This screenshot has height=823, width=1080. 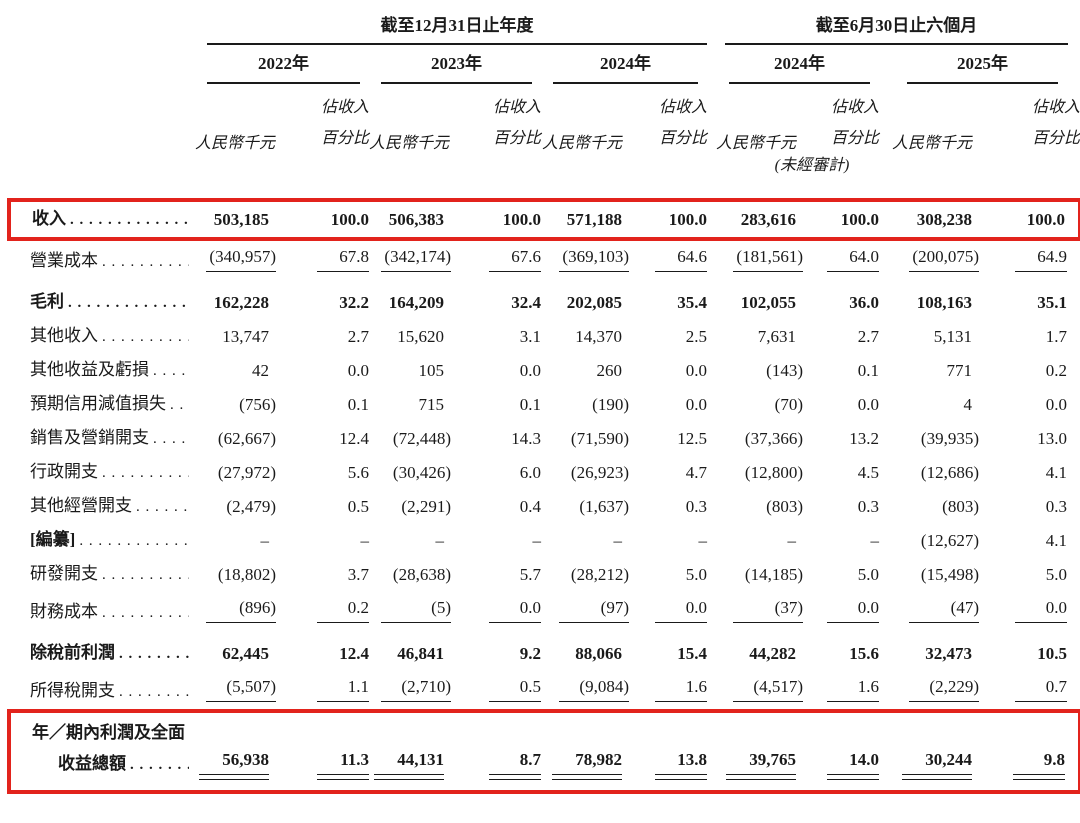 What do you see at coordinates (354, 302) in the screenshot?
I see `cell-pct-of-revenue: 32.2` at bounding box center [354, 302].